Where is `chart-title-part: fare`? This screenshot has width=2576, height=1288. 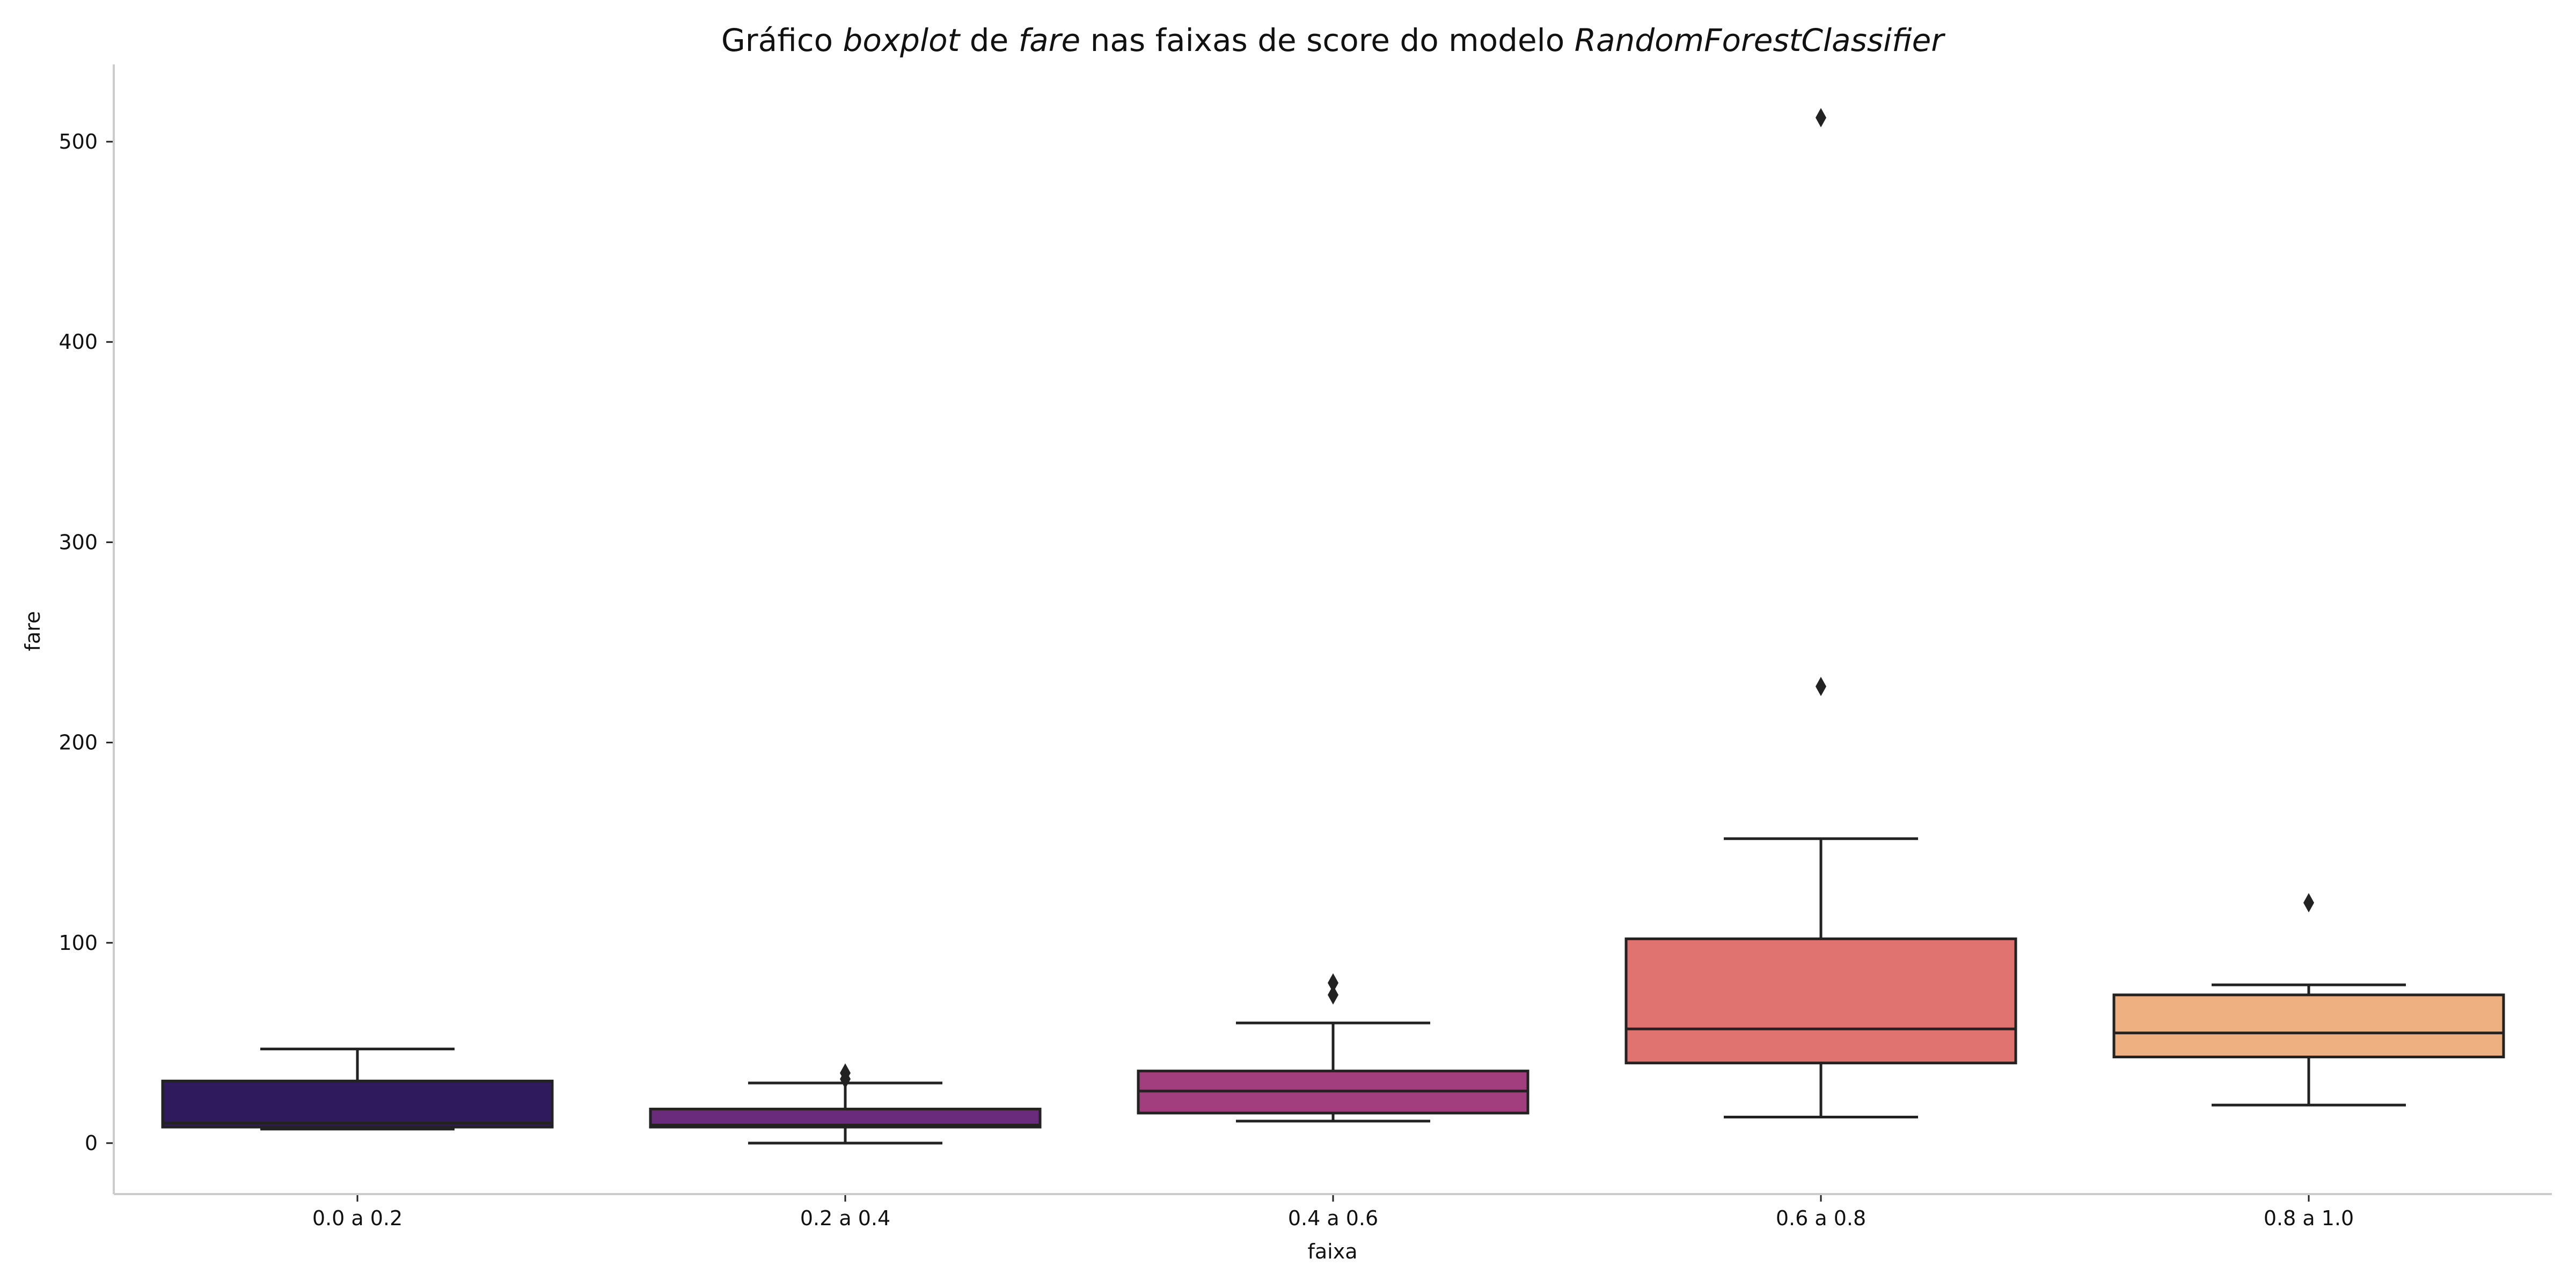 chart-title-part: fare is located at coordinates (1050, 40).